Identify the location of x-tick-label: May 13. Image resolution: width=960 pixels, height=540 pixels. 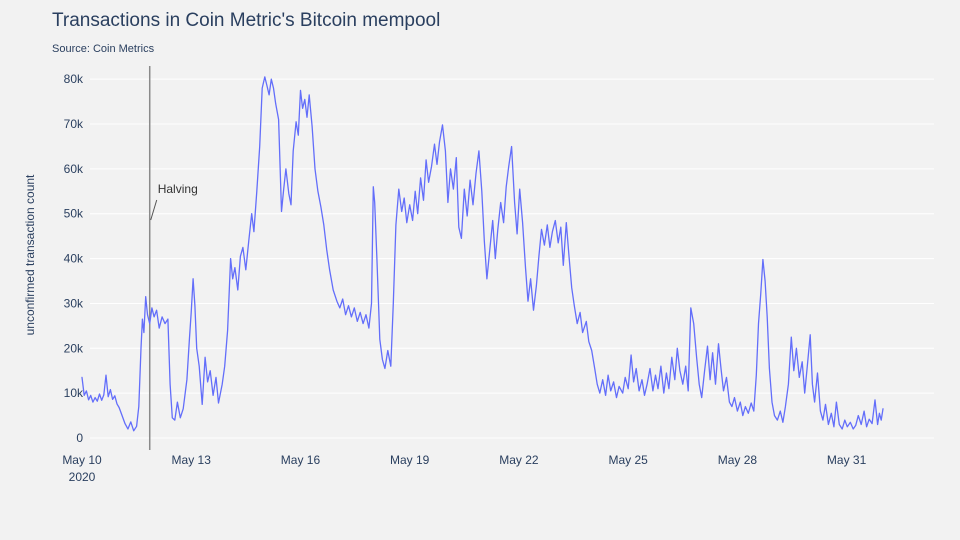
(192, 460).